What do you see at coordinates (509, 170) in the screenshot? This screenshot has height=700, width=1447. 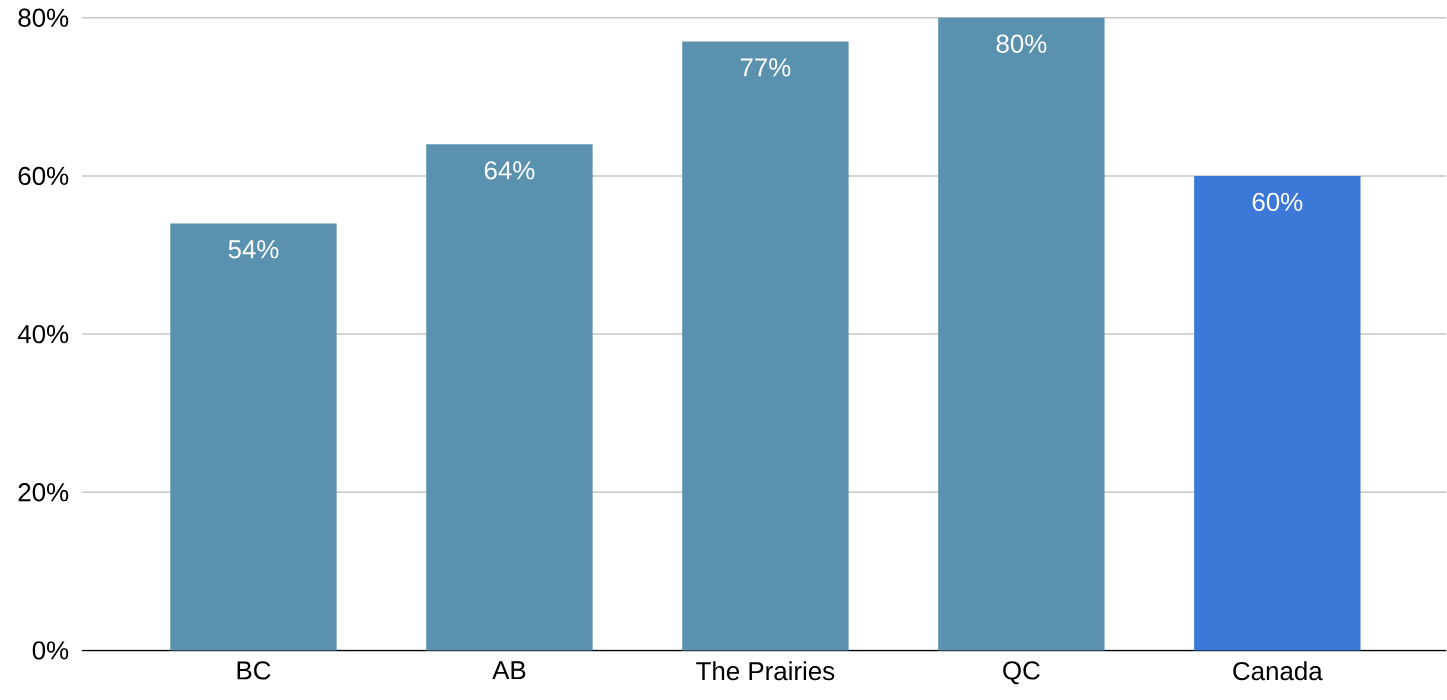 I see `data-label: 64%` at bounding box center [509, 170].